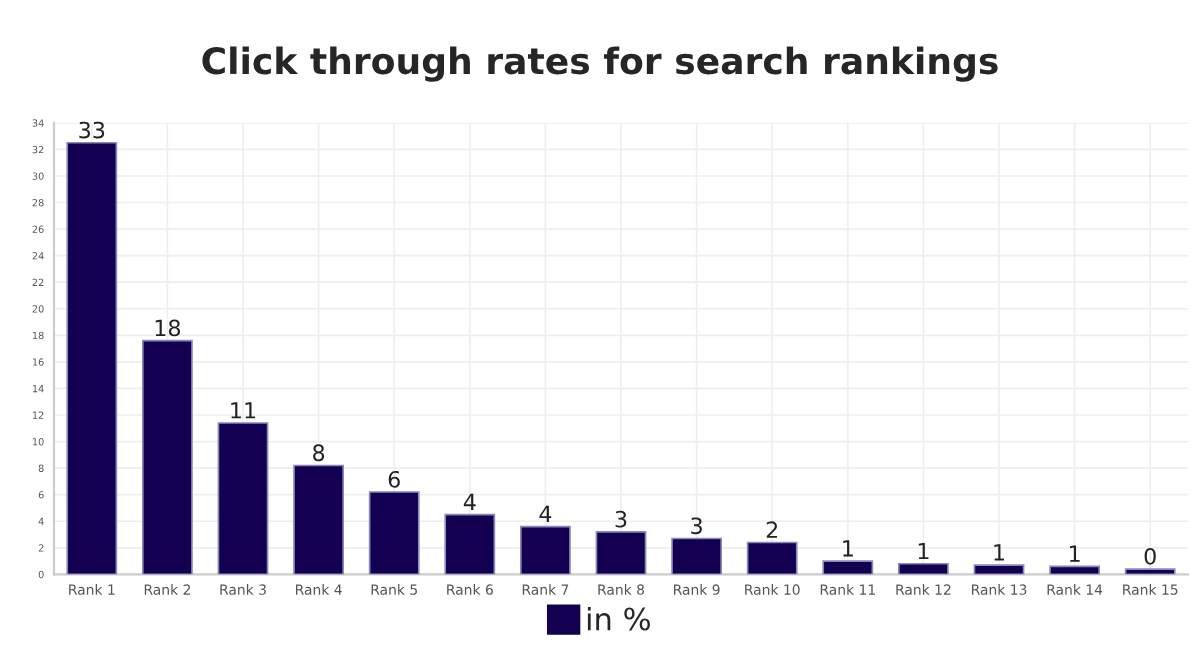 The width and height of the screenshot is (1200, 664). What do you see at coordinates (168, 328) in the screenshot?
I see `data-label: 18` at bounding box center [168, 328].